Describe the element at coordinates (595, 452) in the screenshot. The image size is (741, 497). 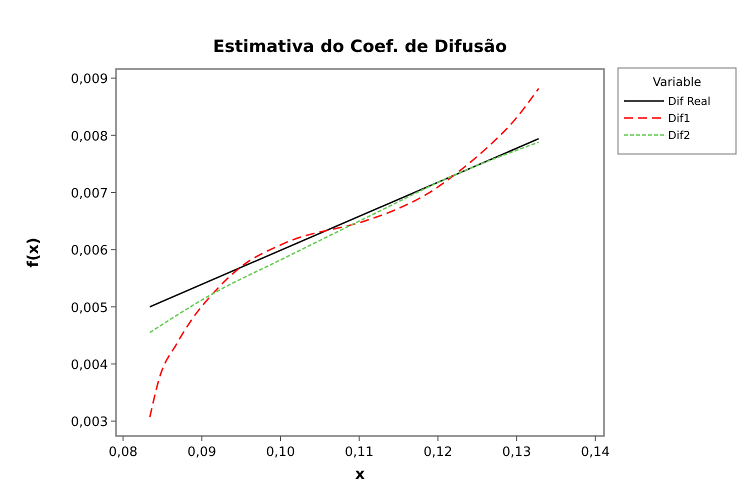
I see `x-tick-label: 0,14` at that location.